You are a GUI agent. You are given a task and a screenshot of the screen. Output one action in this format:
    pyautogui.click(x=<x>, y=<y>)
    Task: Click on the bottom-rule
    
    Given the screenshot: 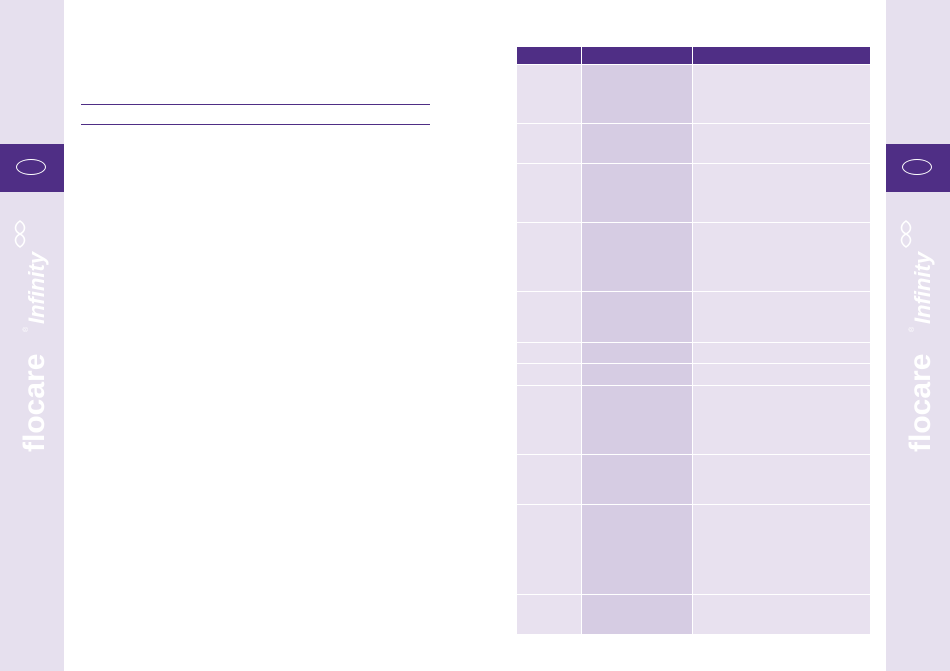 What is the action you would take?
    pyautogui.click(x=255, y=124)
    